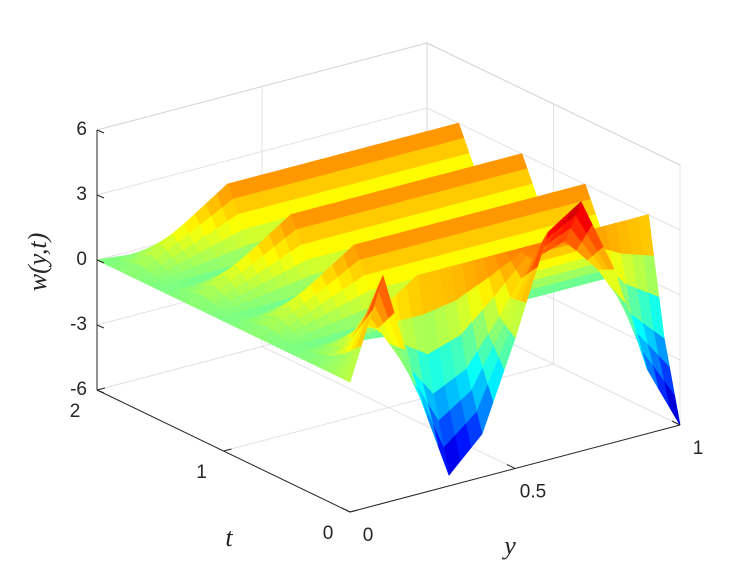  What do you see at coordinates (698, 448) in the screenshot?
I see `y-tick-label: 1` at bounding box center [698, 448].